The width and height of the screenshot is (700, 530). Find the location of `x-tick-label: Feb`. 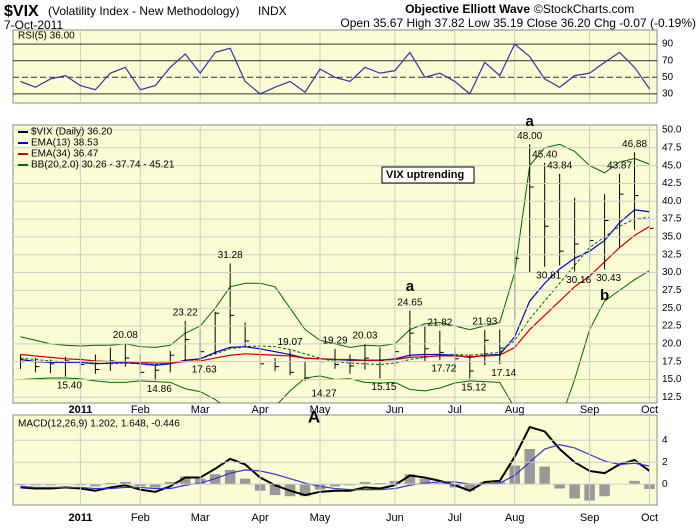

x-tick-label: Feb is located at coordinates (140, 518).